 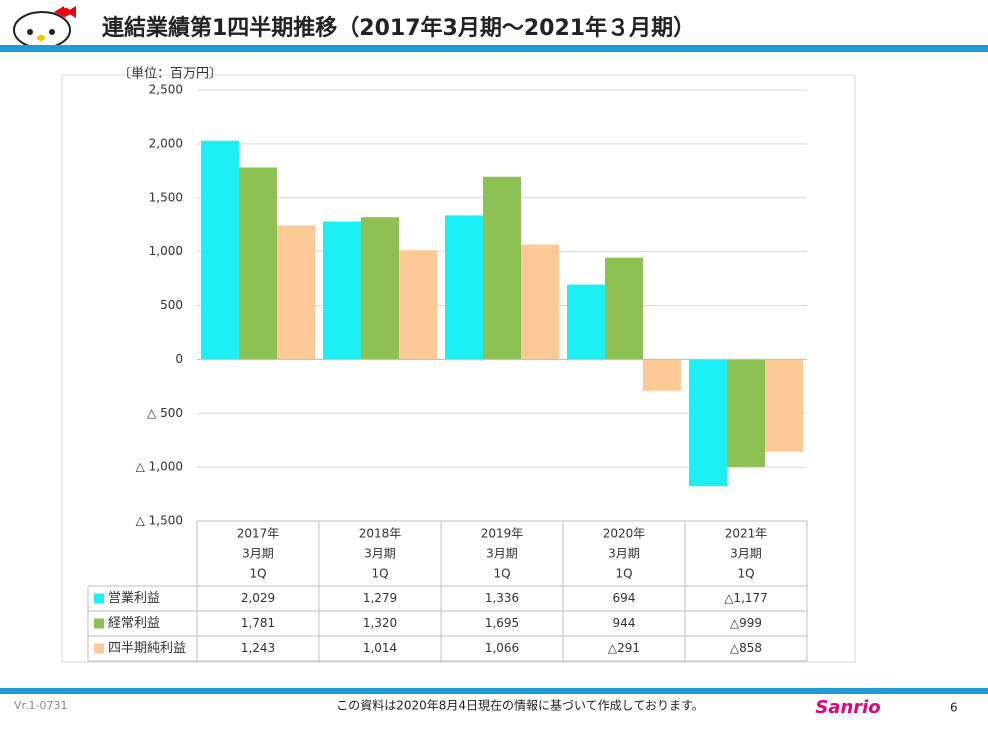 I want to click on table-value: △291, so click(x=624, y=648).